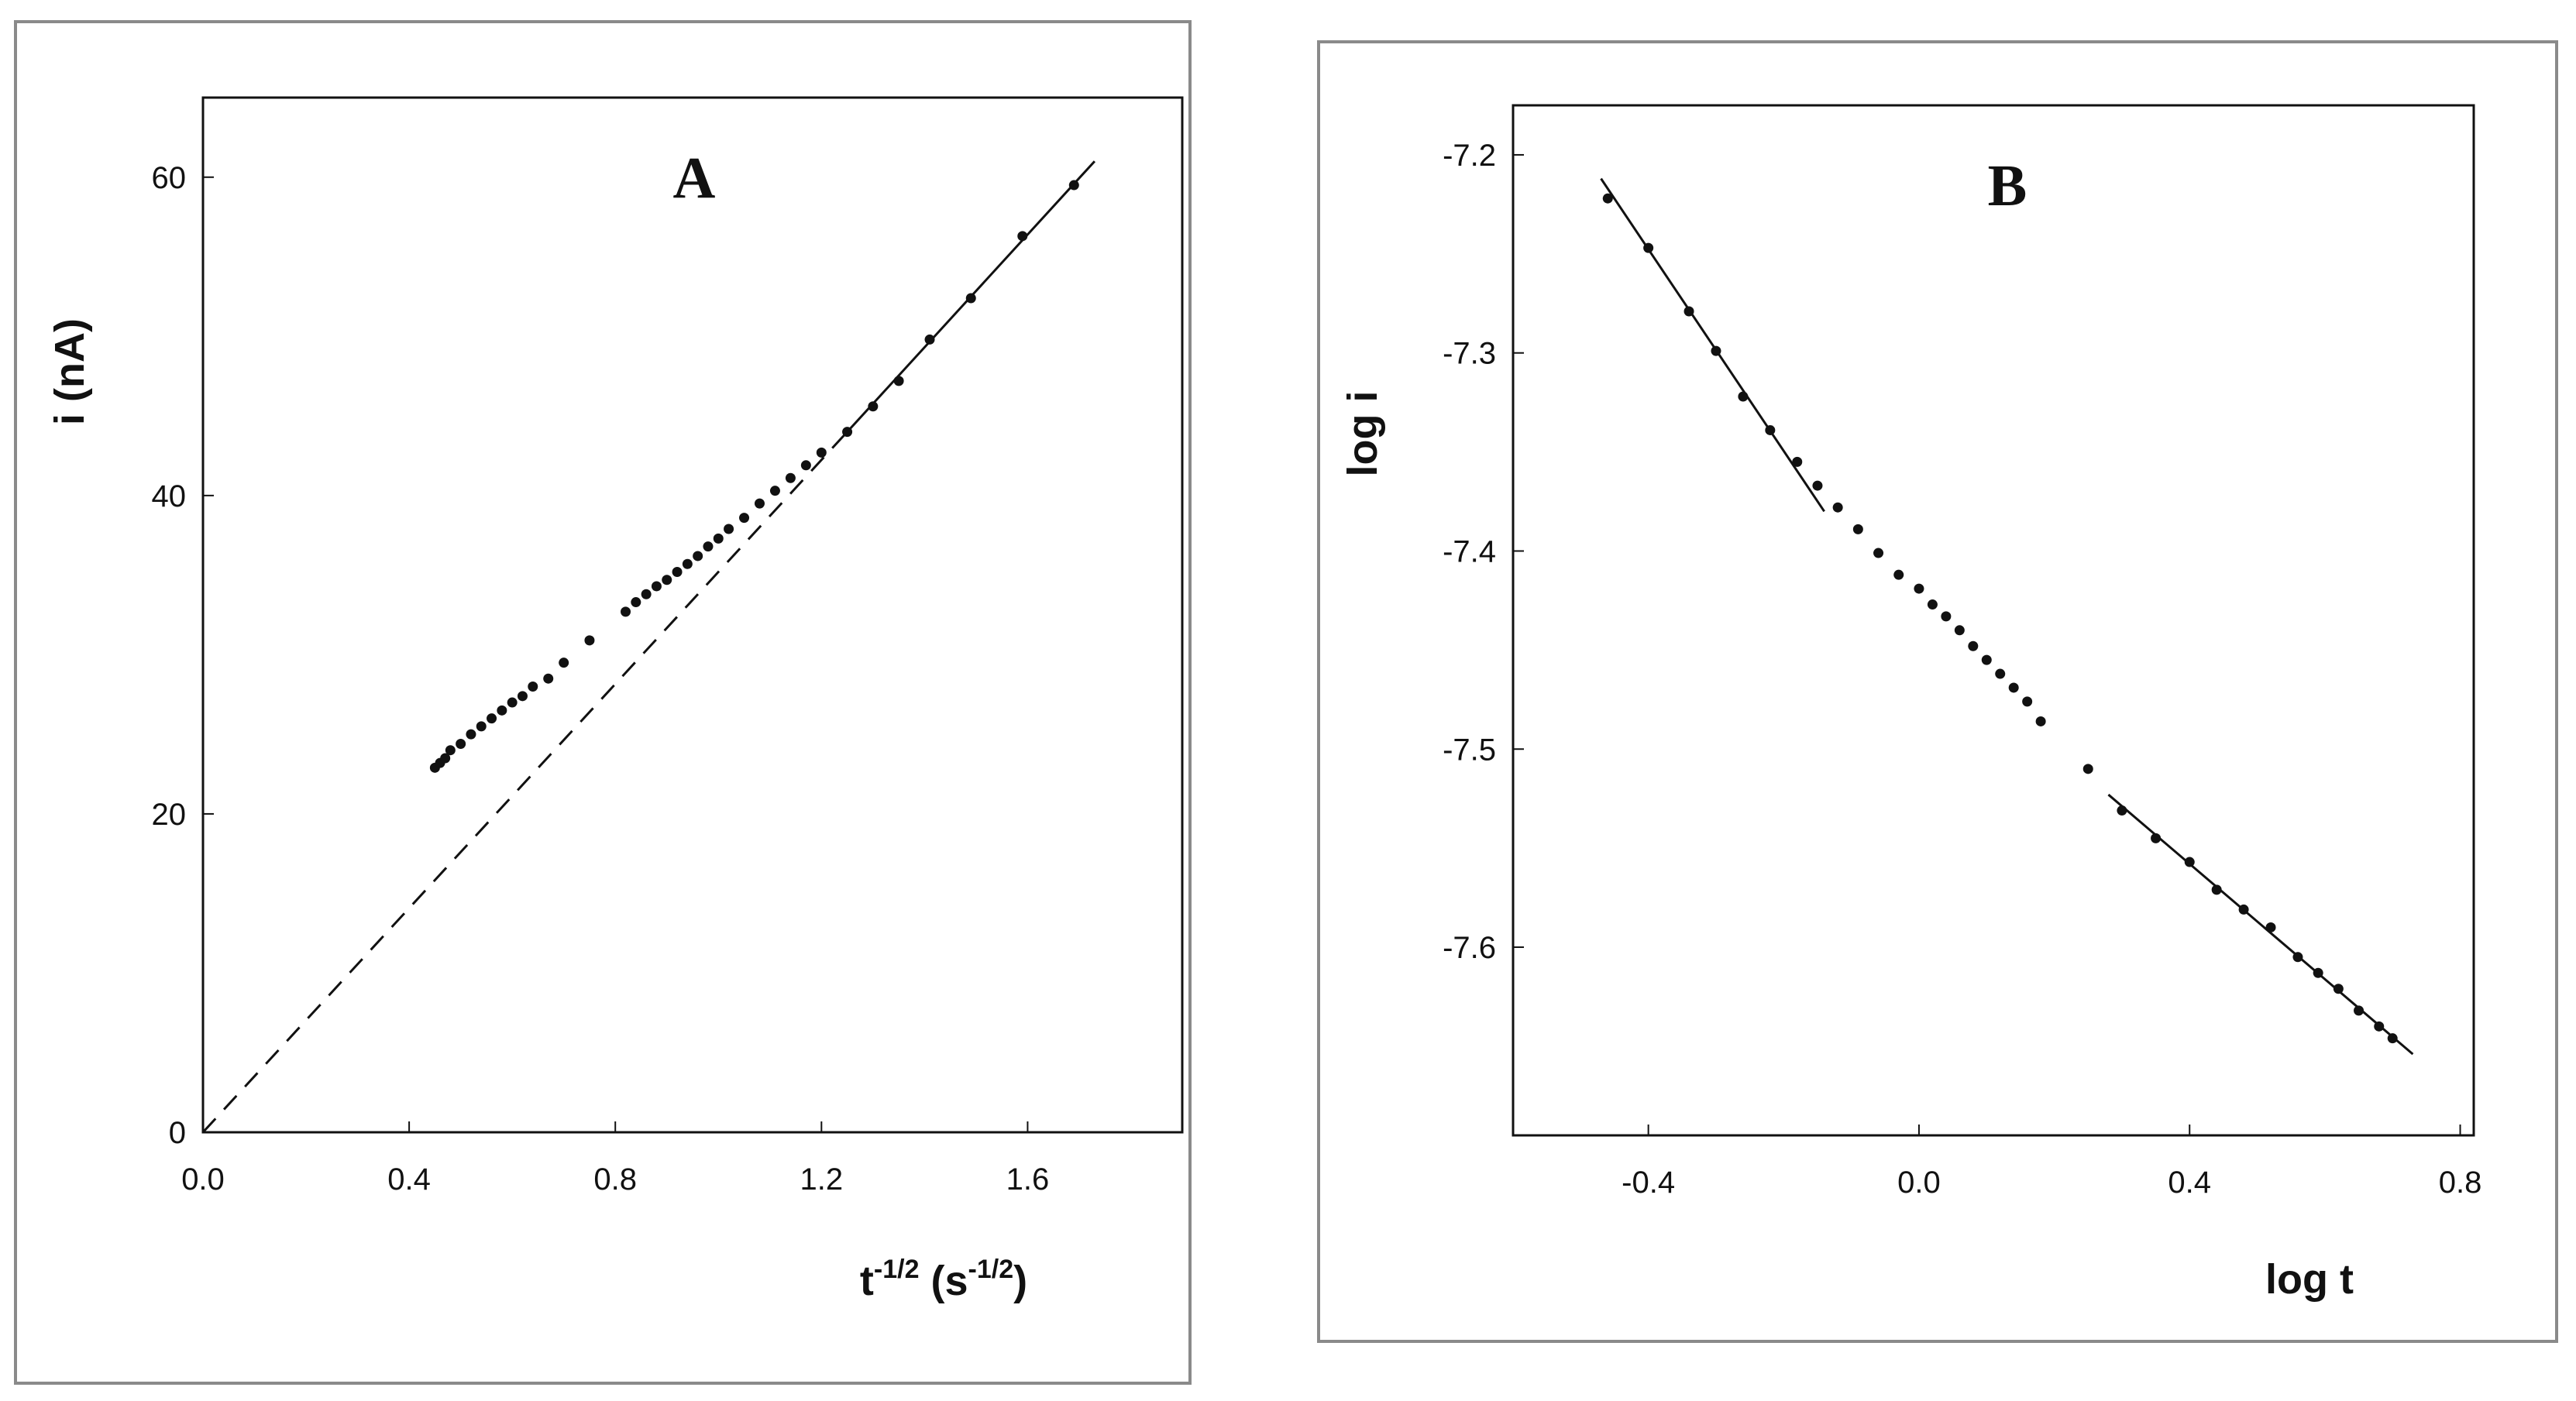 Image resolution: width=2576 pixels, height=1401 pixels. What do you see at coordinates (897, 1269) in the screenshot?
I see `x-title-sup: -1/2` at bounding box center [897, 1269].